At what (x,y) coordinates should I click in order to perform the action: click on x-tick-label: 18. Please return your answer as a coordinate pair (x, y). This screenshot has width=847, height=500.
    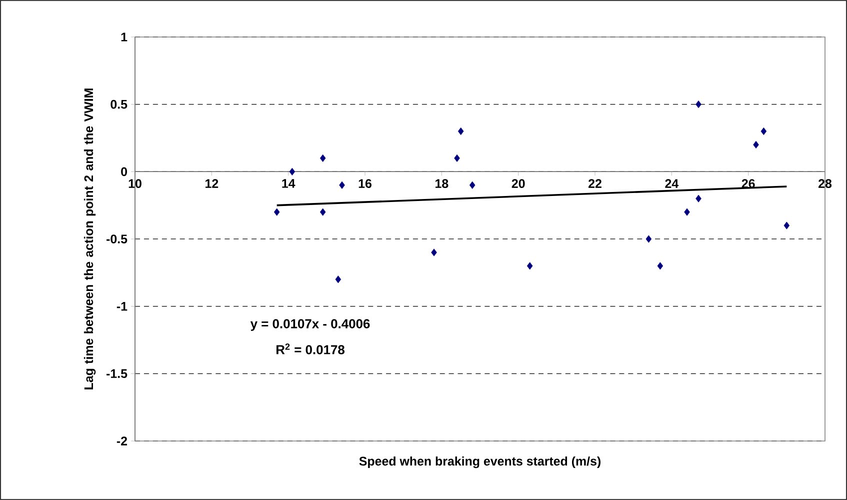
    Looking at the image, I should click on (442, 183).